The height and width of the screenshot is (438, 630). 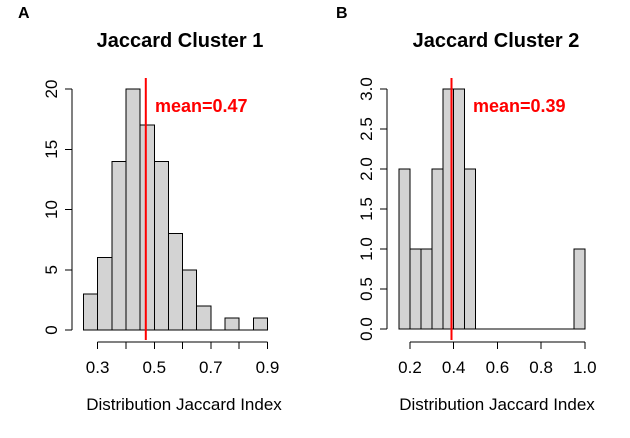 What do you see at coordinates (496, 41) in the screenshot?
I see `panel-b-title: Jaccard Cluster 2` at bounding box center [496, 41].